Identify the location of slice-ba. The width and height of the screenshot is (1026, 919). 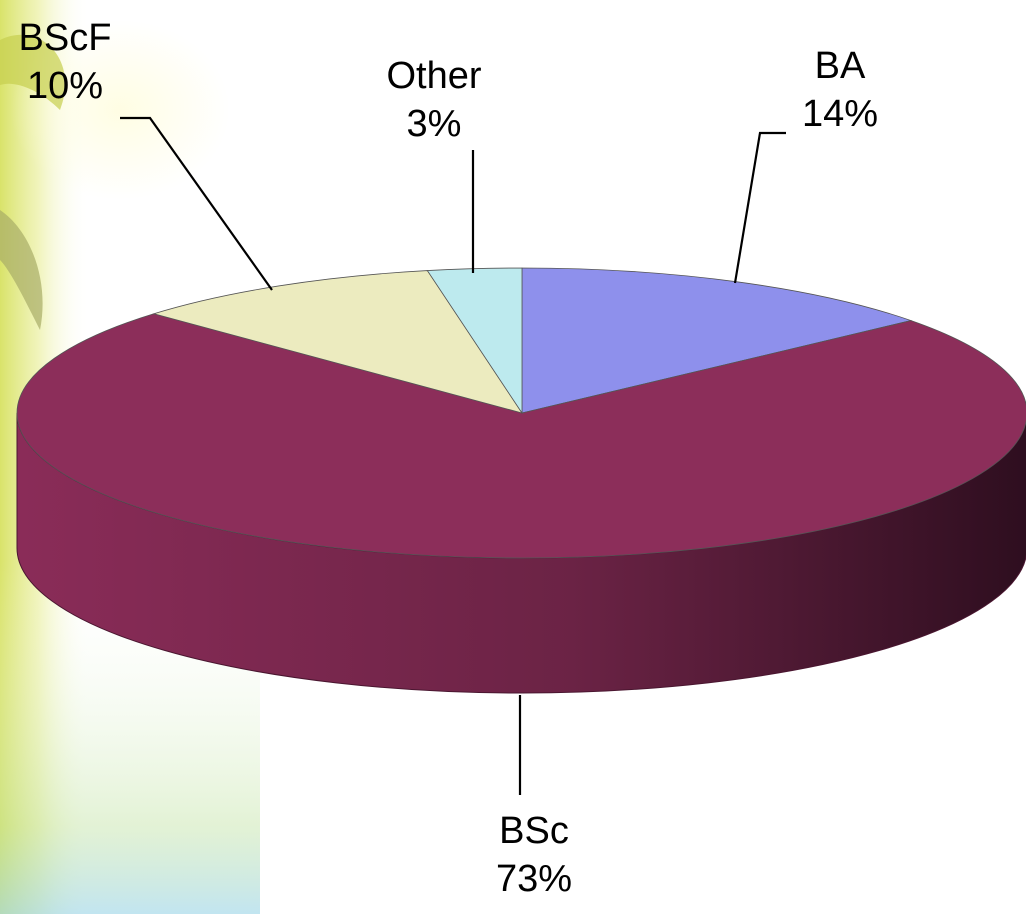
(717, 340).